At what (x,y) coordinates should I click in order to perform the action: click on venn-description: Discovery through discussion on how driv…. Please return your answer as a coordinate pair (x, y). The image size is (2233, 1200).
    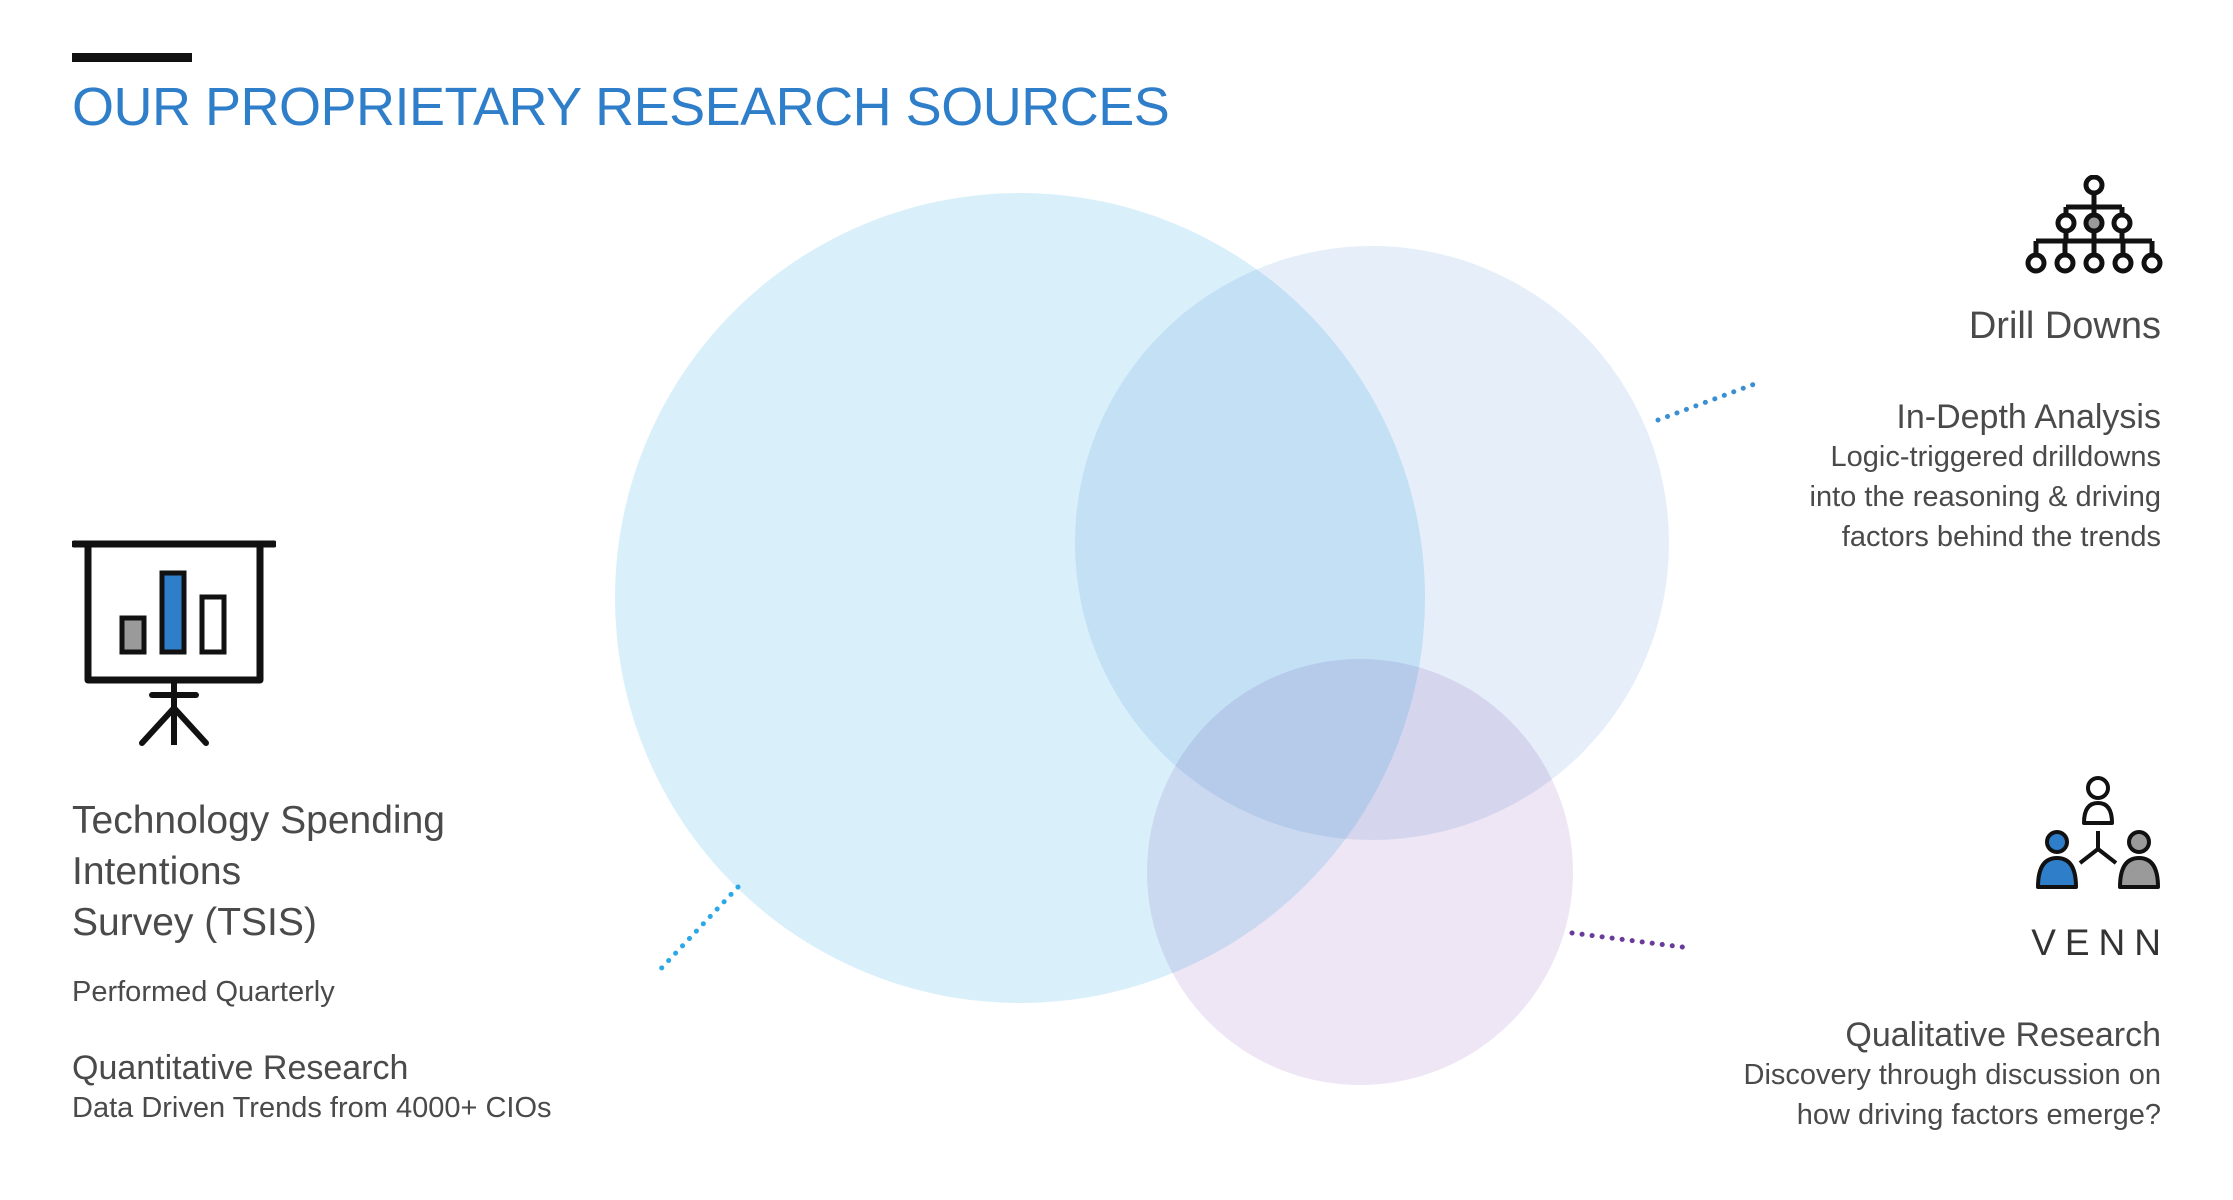
    Looking at the image, I should click on (1861, 1095).